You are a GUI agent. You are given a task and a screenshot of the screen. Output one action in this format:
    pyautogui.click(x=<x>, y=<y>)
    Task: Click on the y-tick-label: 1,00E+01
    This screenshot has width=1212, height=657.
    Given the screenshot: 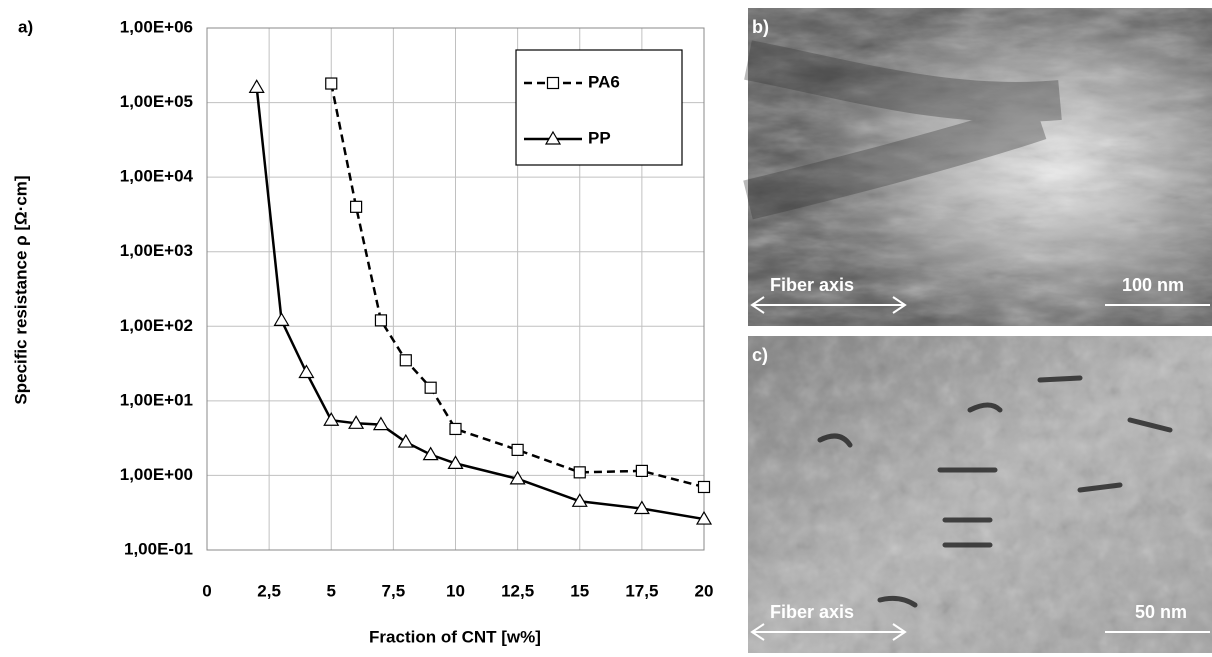 What is the action you would take?
    pyautogui.click(x=156, y=399)
    